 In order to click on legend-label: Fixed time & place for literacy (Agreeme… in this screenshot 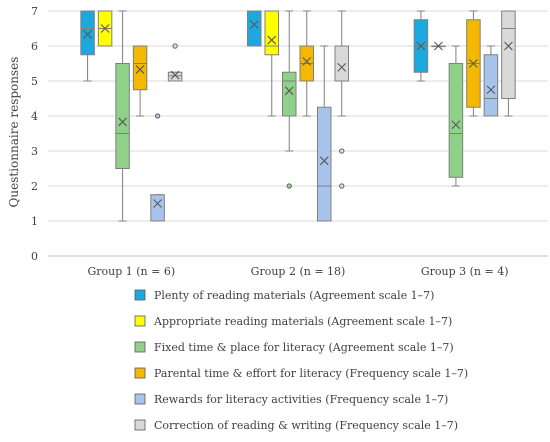, I will do `click(304, 347)`.